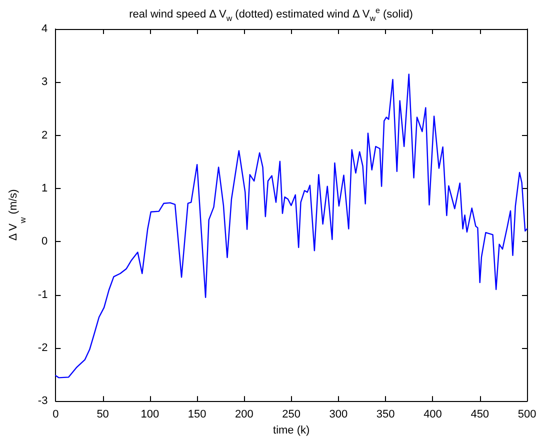 This screenshot has height=441, width=542. Describe the element at coordinates (480, 414) in the screenshot. I see `x-tick-label: 450` at that location.